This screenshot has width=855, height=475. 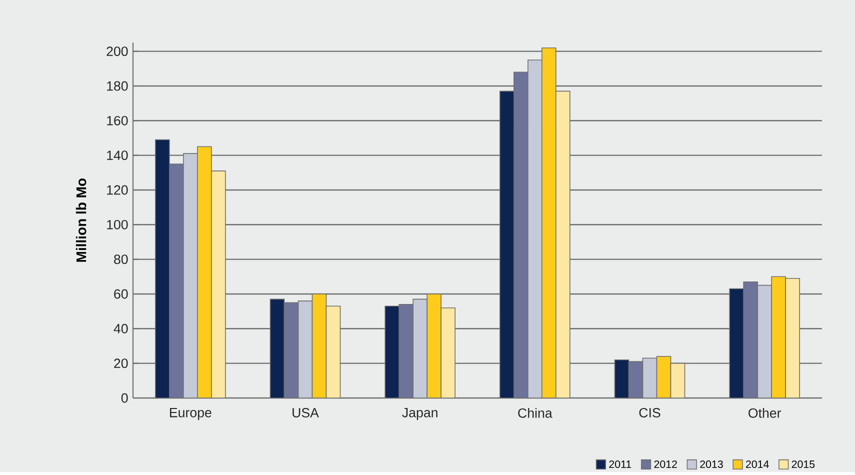 What do you see at coordinates (420, 414) in the screenshot?
I see `x-tick-label: Japan` at bounding box center [420, 414].